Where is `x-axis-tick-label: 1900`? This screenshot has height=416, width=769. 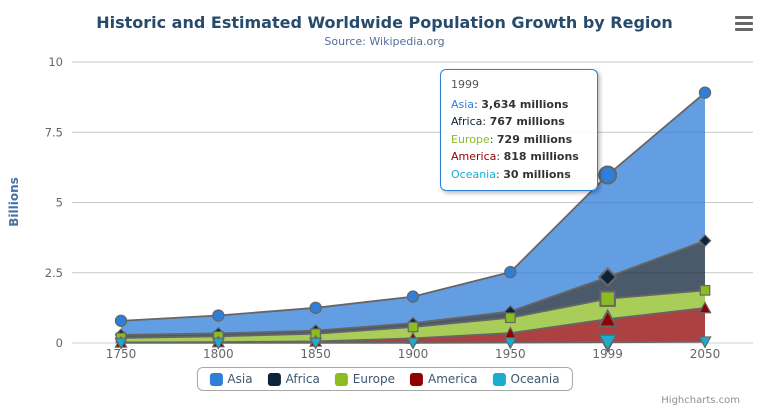
x-axis-tick-label: 1900 is located at coordinates (413, 354).